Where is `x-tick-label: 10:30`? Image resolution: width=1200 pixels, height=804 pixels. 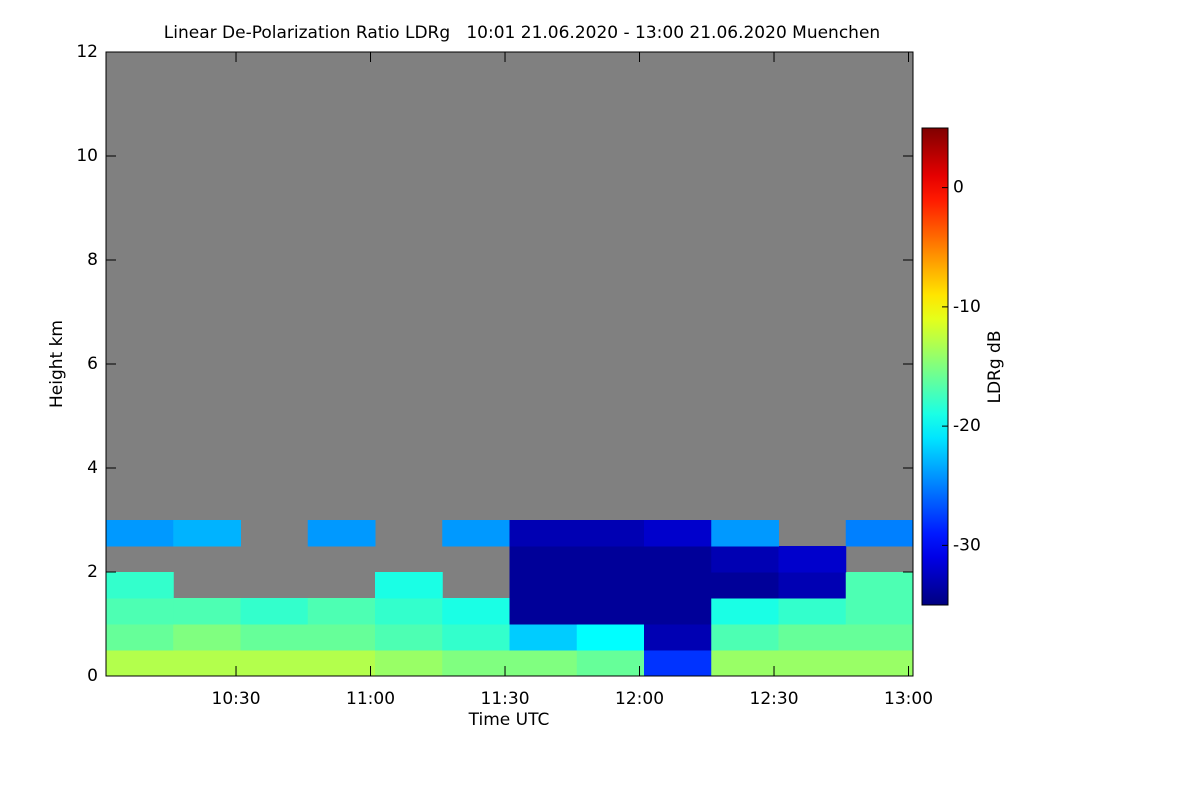
x-tick-label: 10:30 is located at coordinates (236, 699).